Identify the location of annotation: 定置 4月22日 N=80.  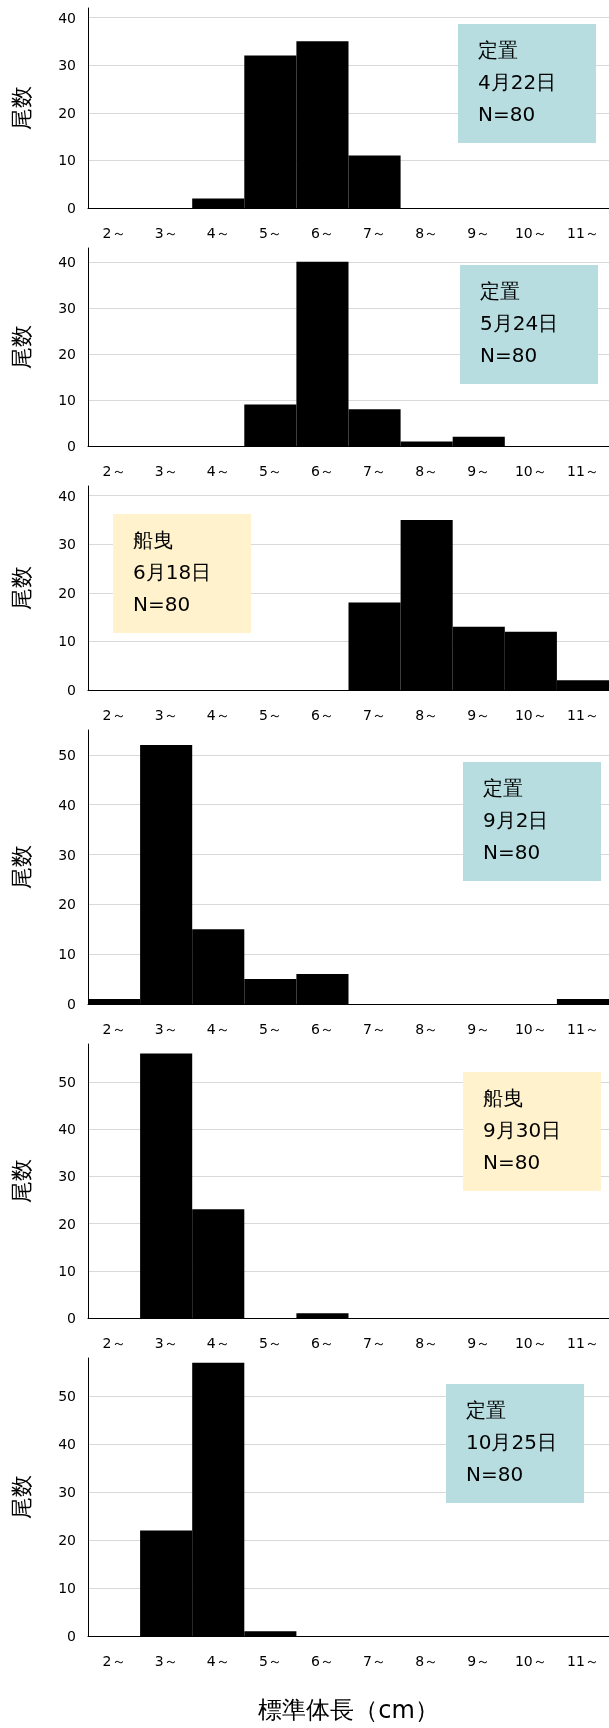
(517, 82).